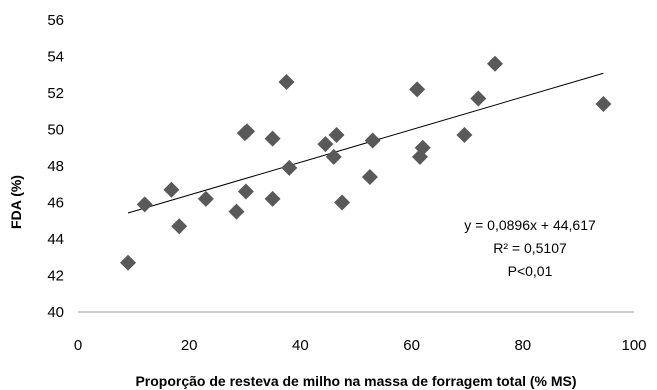 This screenshot has width=657, height=390. I want to click on x-tick-label: 60, so click(411, 345).